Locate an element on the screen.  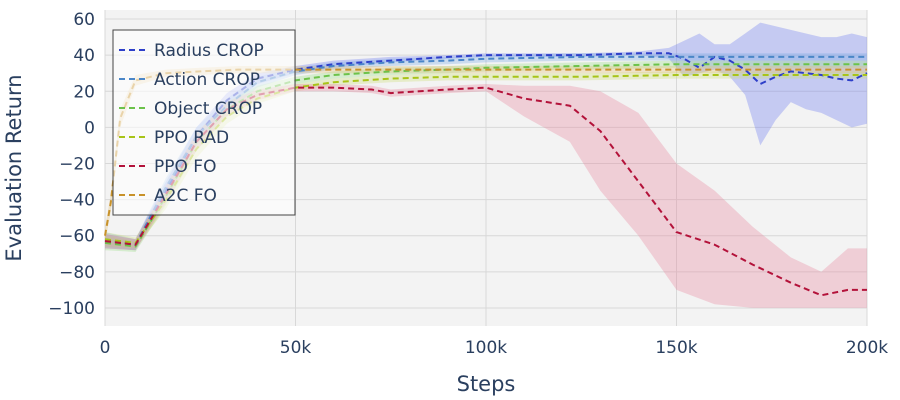
y-tick-labels: 60 40 20 0 −20 −40 −60 −80 −100 is located at coordinates (71, 164).